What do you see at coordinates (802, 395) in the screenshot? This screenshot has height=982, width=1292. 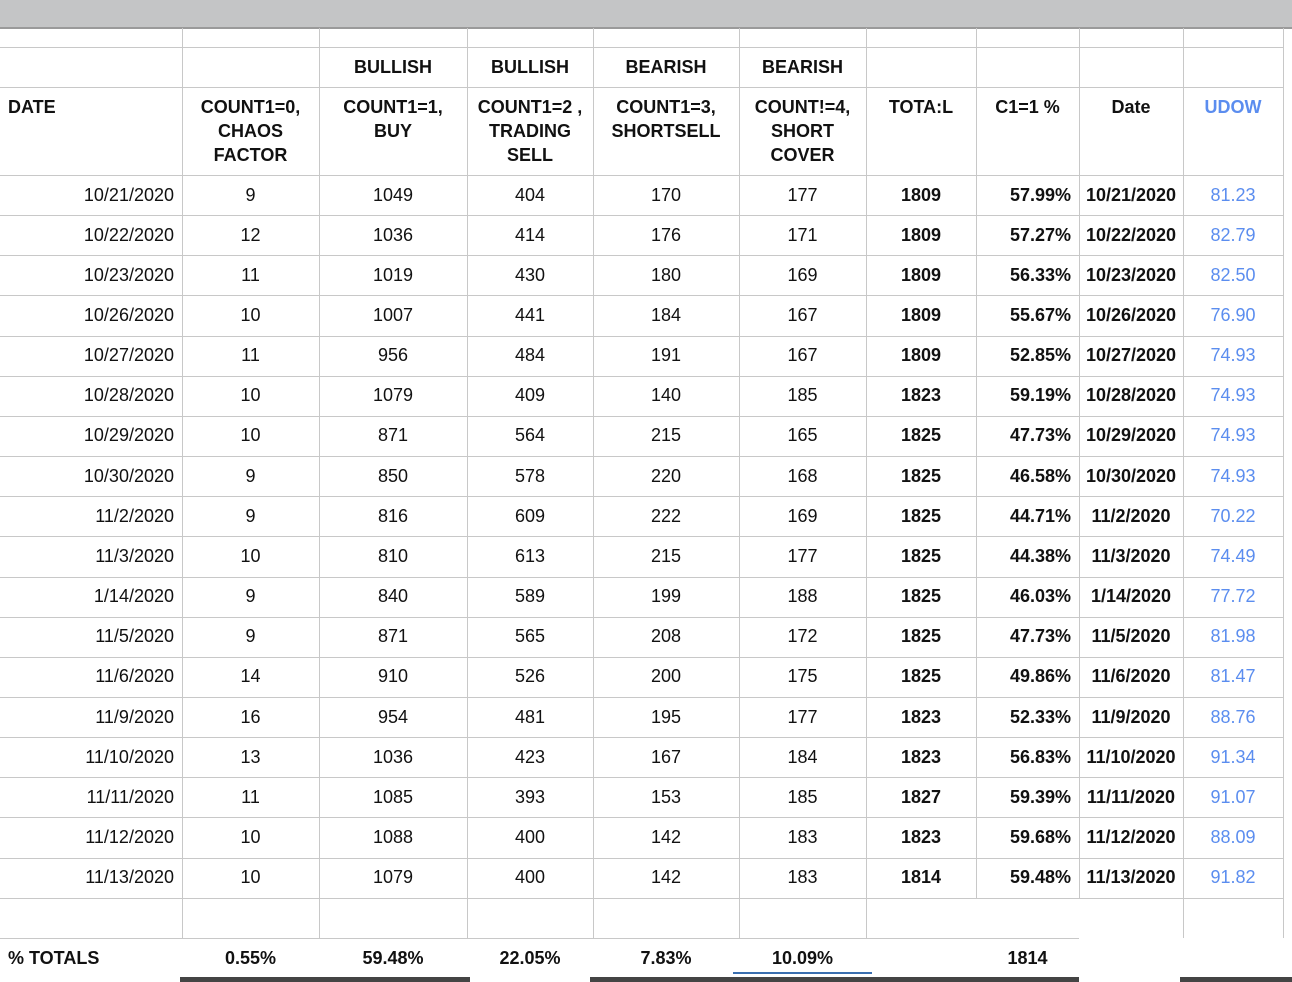 I see `table-cell: 185` at bounding box center [802, 395].